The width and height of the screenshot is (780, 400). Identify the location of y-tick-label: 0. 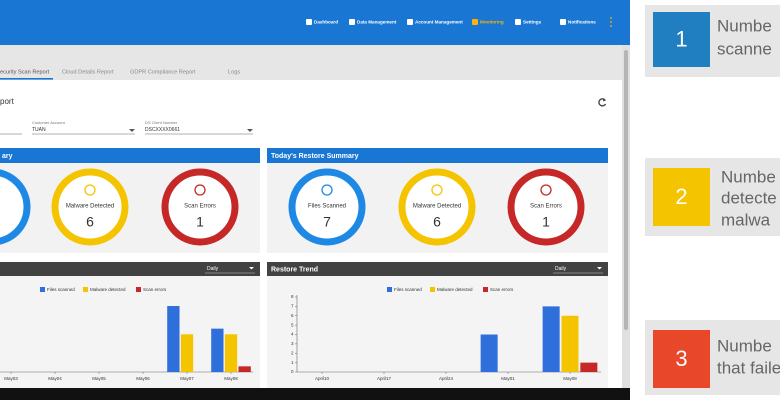
(292, 371).